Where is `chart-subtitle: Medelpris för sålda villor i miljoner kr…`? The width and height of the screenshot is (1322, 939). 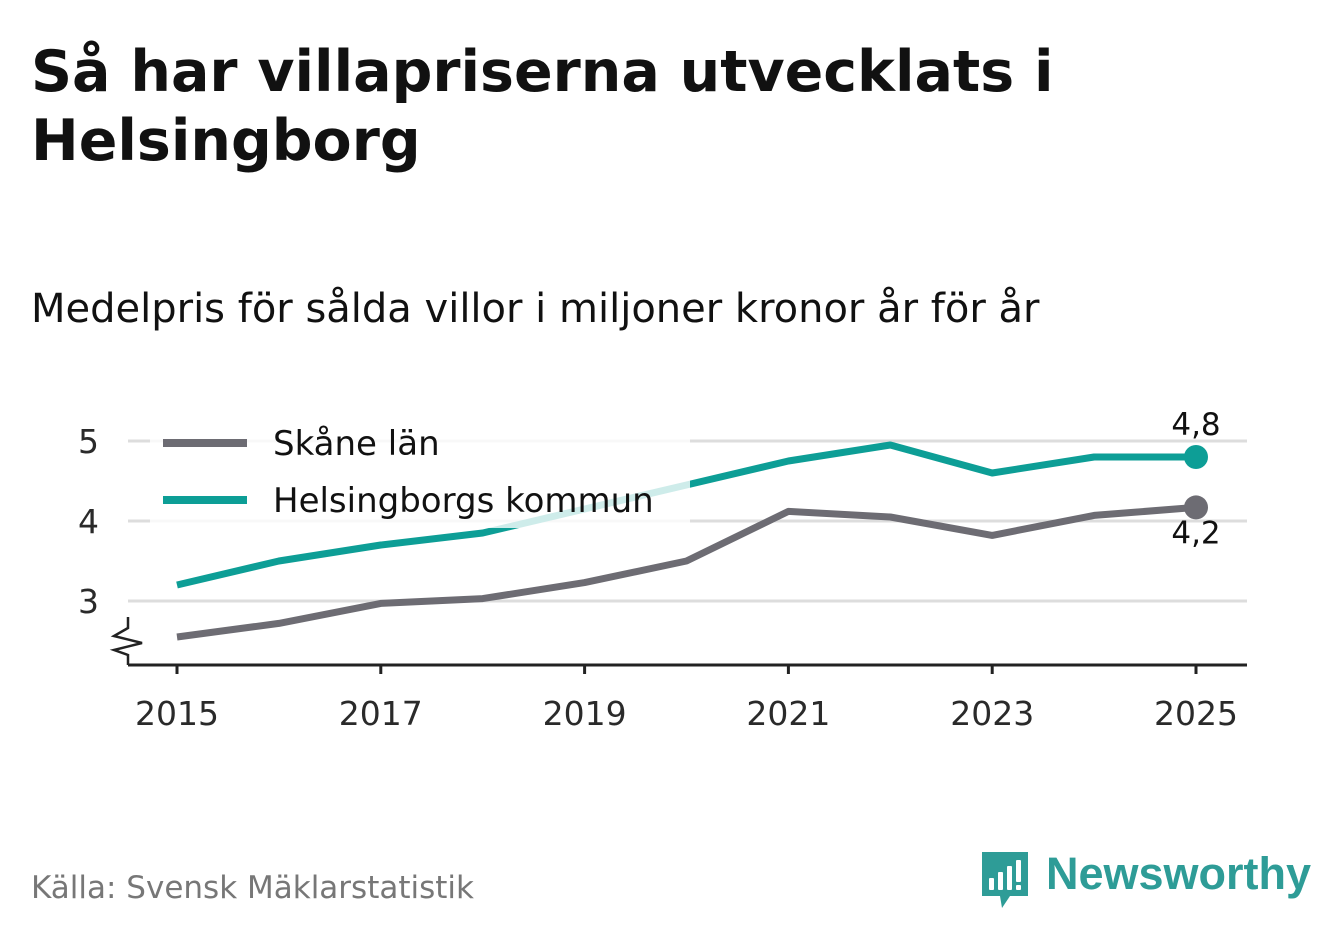 chart-subtitle: Medelpris för sålda villor i miljoner kr… is located at coordinates (535, 309).